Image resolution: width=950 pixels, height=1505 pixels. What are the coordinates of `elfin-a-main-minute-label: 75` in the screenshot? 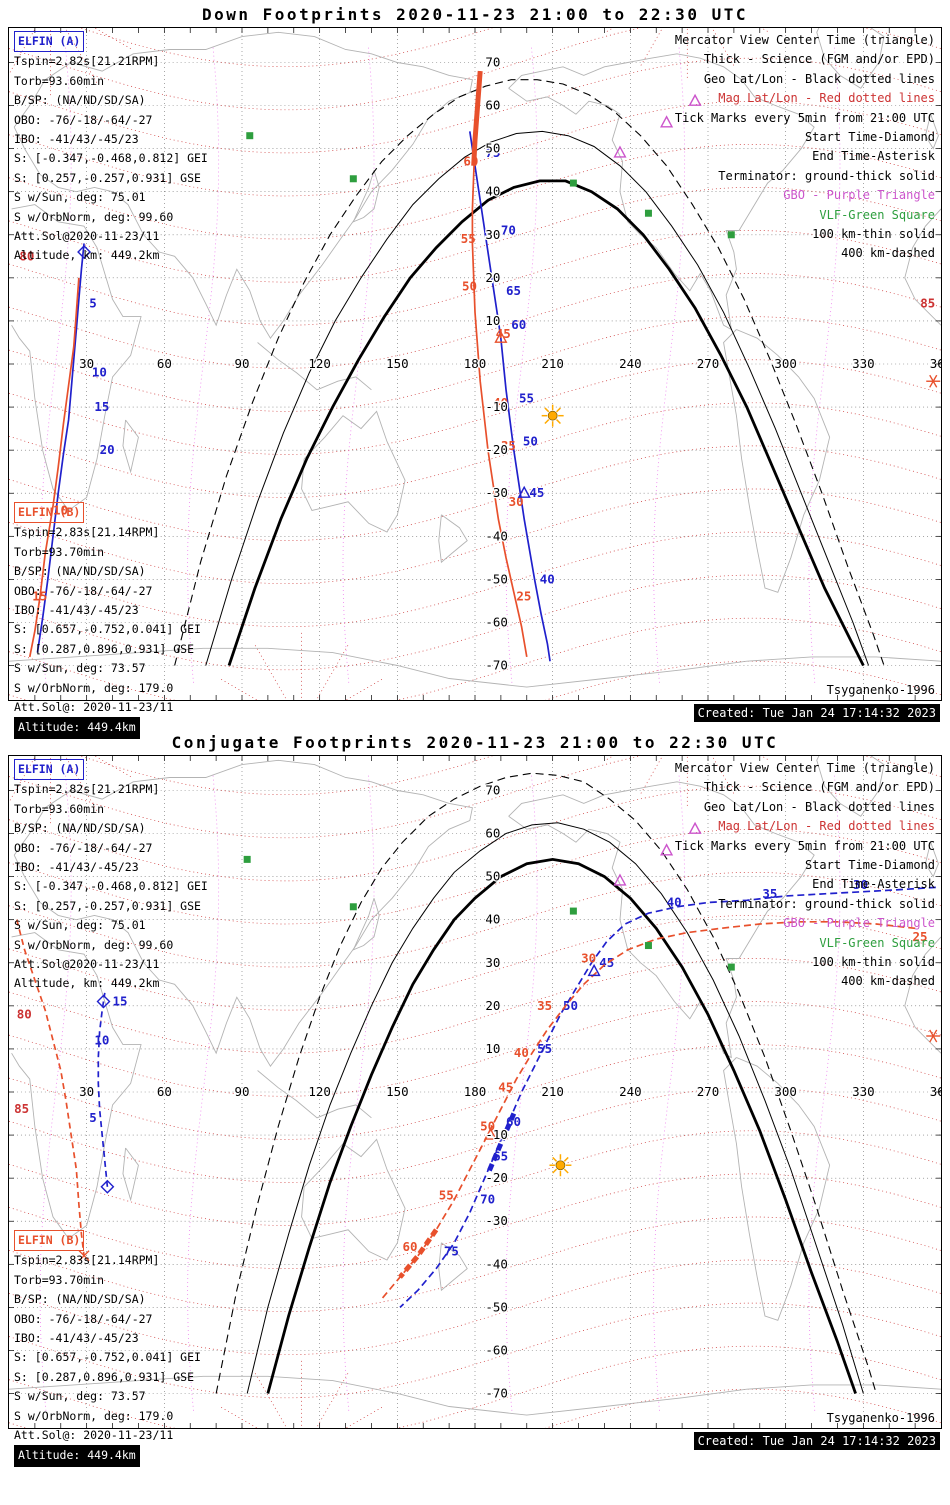 It's located at (492, 152).